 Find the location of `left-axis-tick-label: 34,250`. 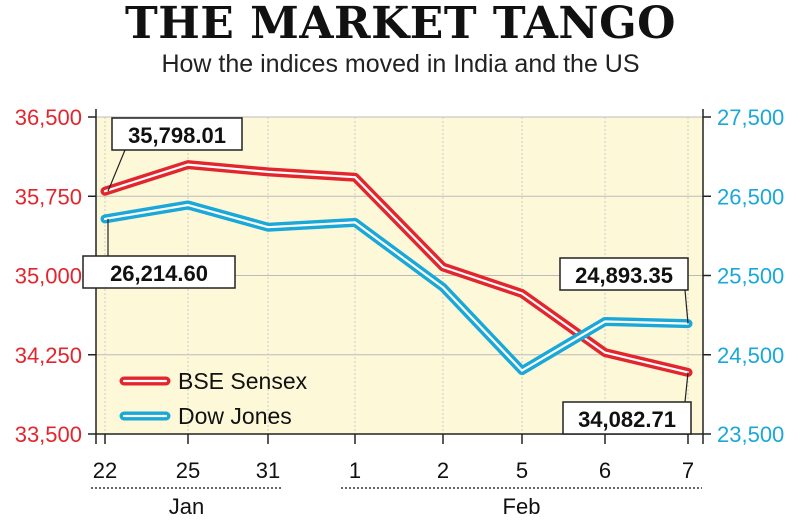

left-axis-tick-label: 34,250 is located at coordinates (48, 355).